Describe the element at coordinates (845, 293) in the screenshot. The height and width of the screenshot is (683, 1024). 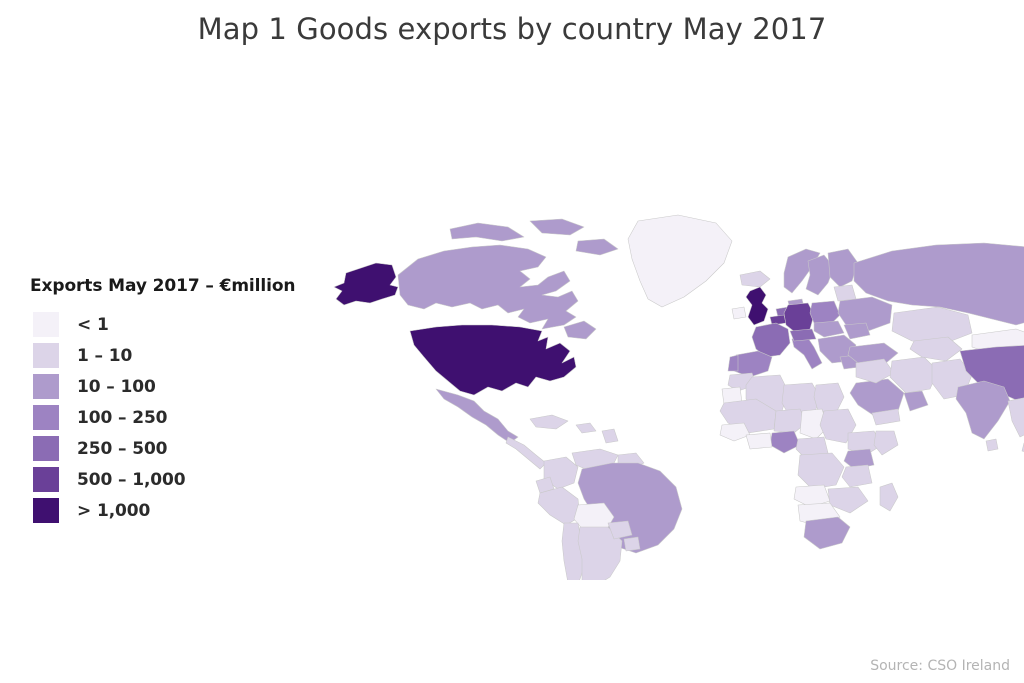
I see `region-baltics` at that location.